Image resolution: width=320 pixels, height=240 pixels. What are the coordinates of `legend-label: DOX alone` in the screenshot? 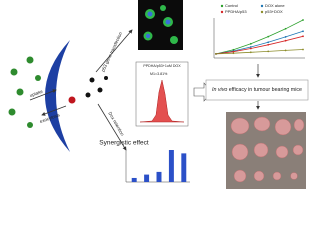 It's located at (275, 5).